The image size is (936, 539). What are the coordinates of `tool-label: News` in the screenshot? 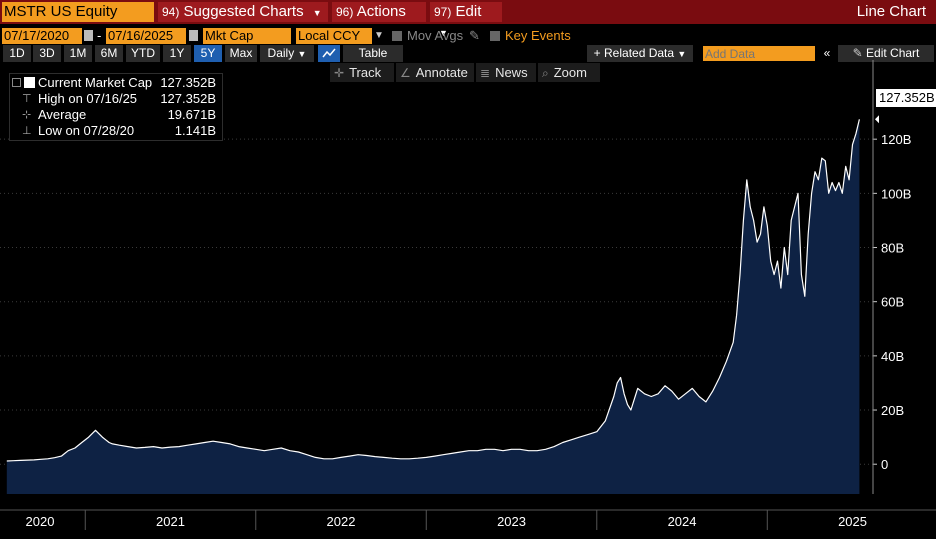 It's located at (511, 72).